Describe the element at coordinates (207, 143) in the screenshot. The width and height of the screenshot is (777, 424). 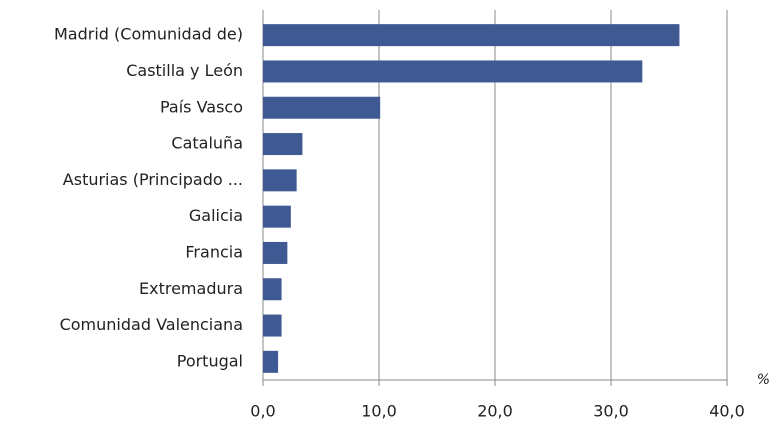
I see `y-tick-label: Cataluña` at that location.